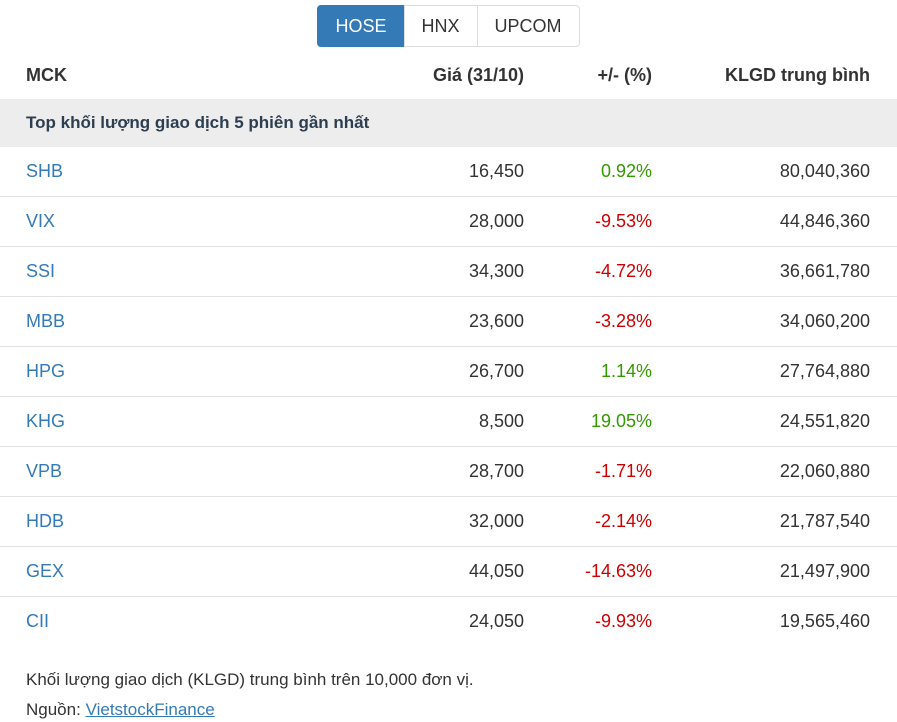 This screenshot has width=897, height=722. I want to click on stock-code-link: SSI, so click(41, 271).